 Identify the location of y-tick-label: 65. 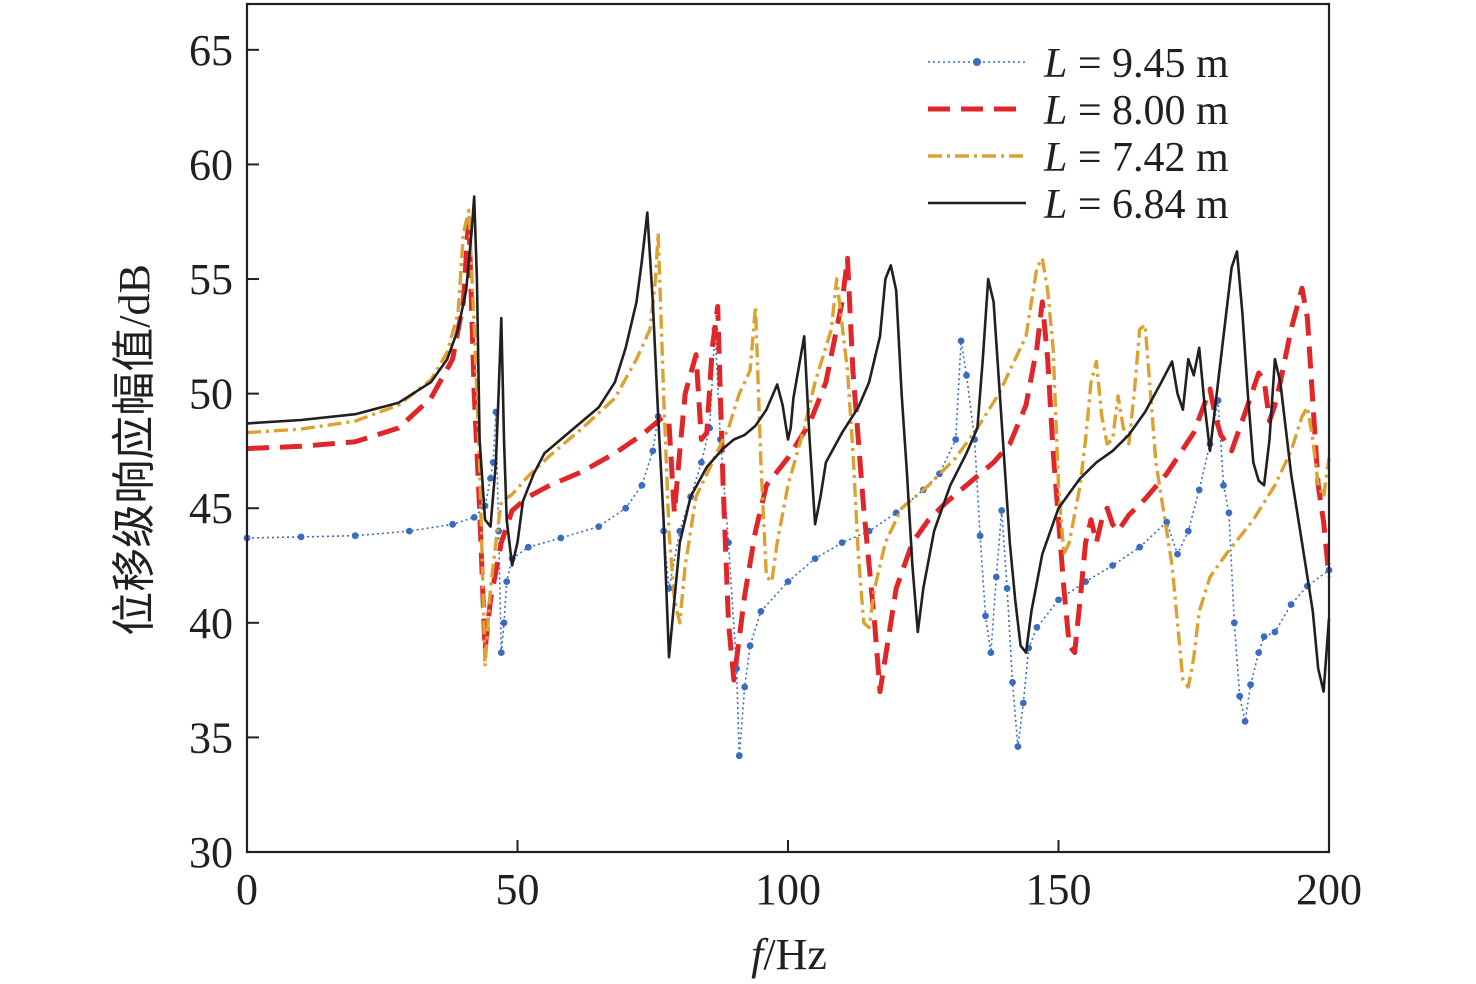
(211, 50).